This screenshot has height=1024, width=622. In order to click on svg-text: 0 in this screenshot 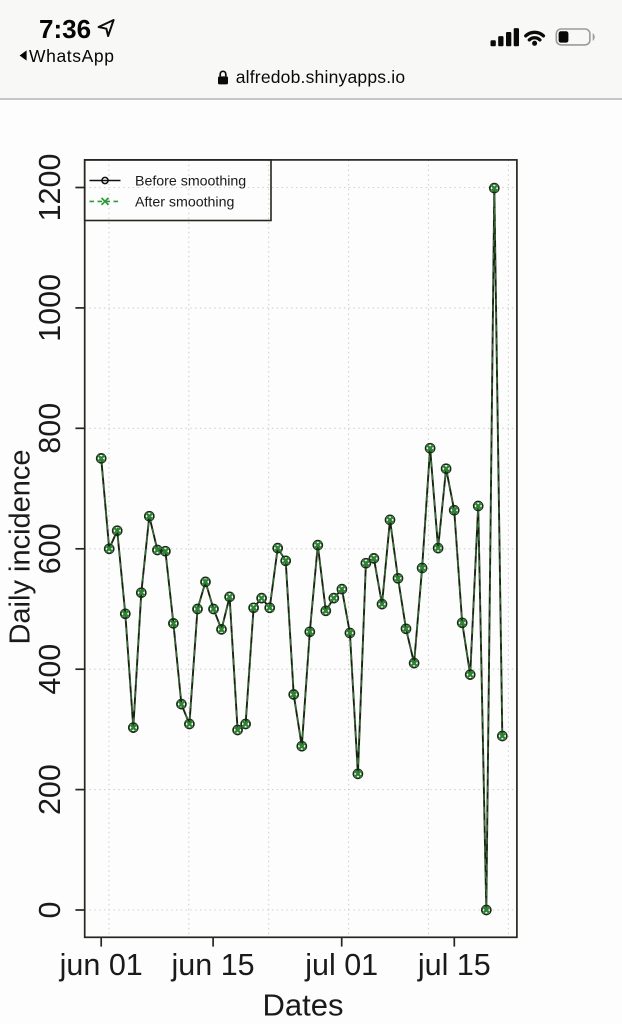, I will do `click(50, 910)`.